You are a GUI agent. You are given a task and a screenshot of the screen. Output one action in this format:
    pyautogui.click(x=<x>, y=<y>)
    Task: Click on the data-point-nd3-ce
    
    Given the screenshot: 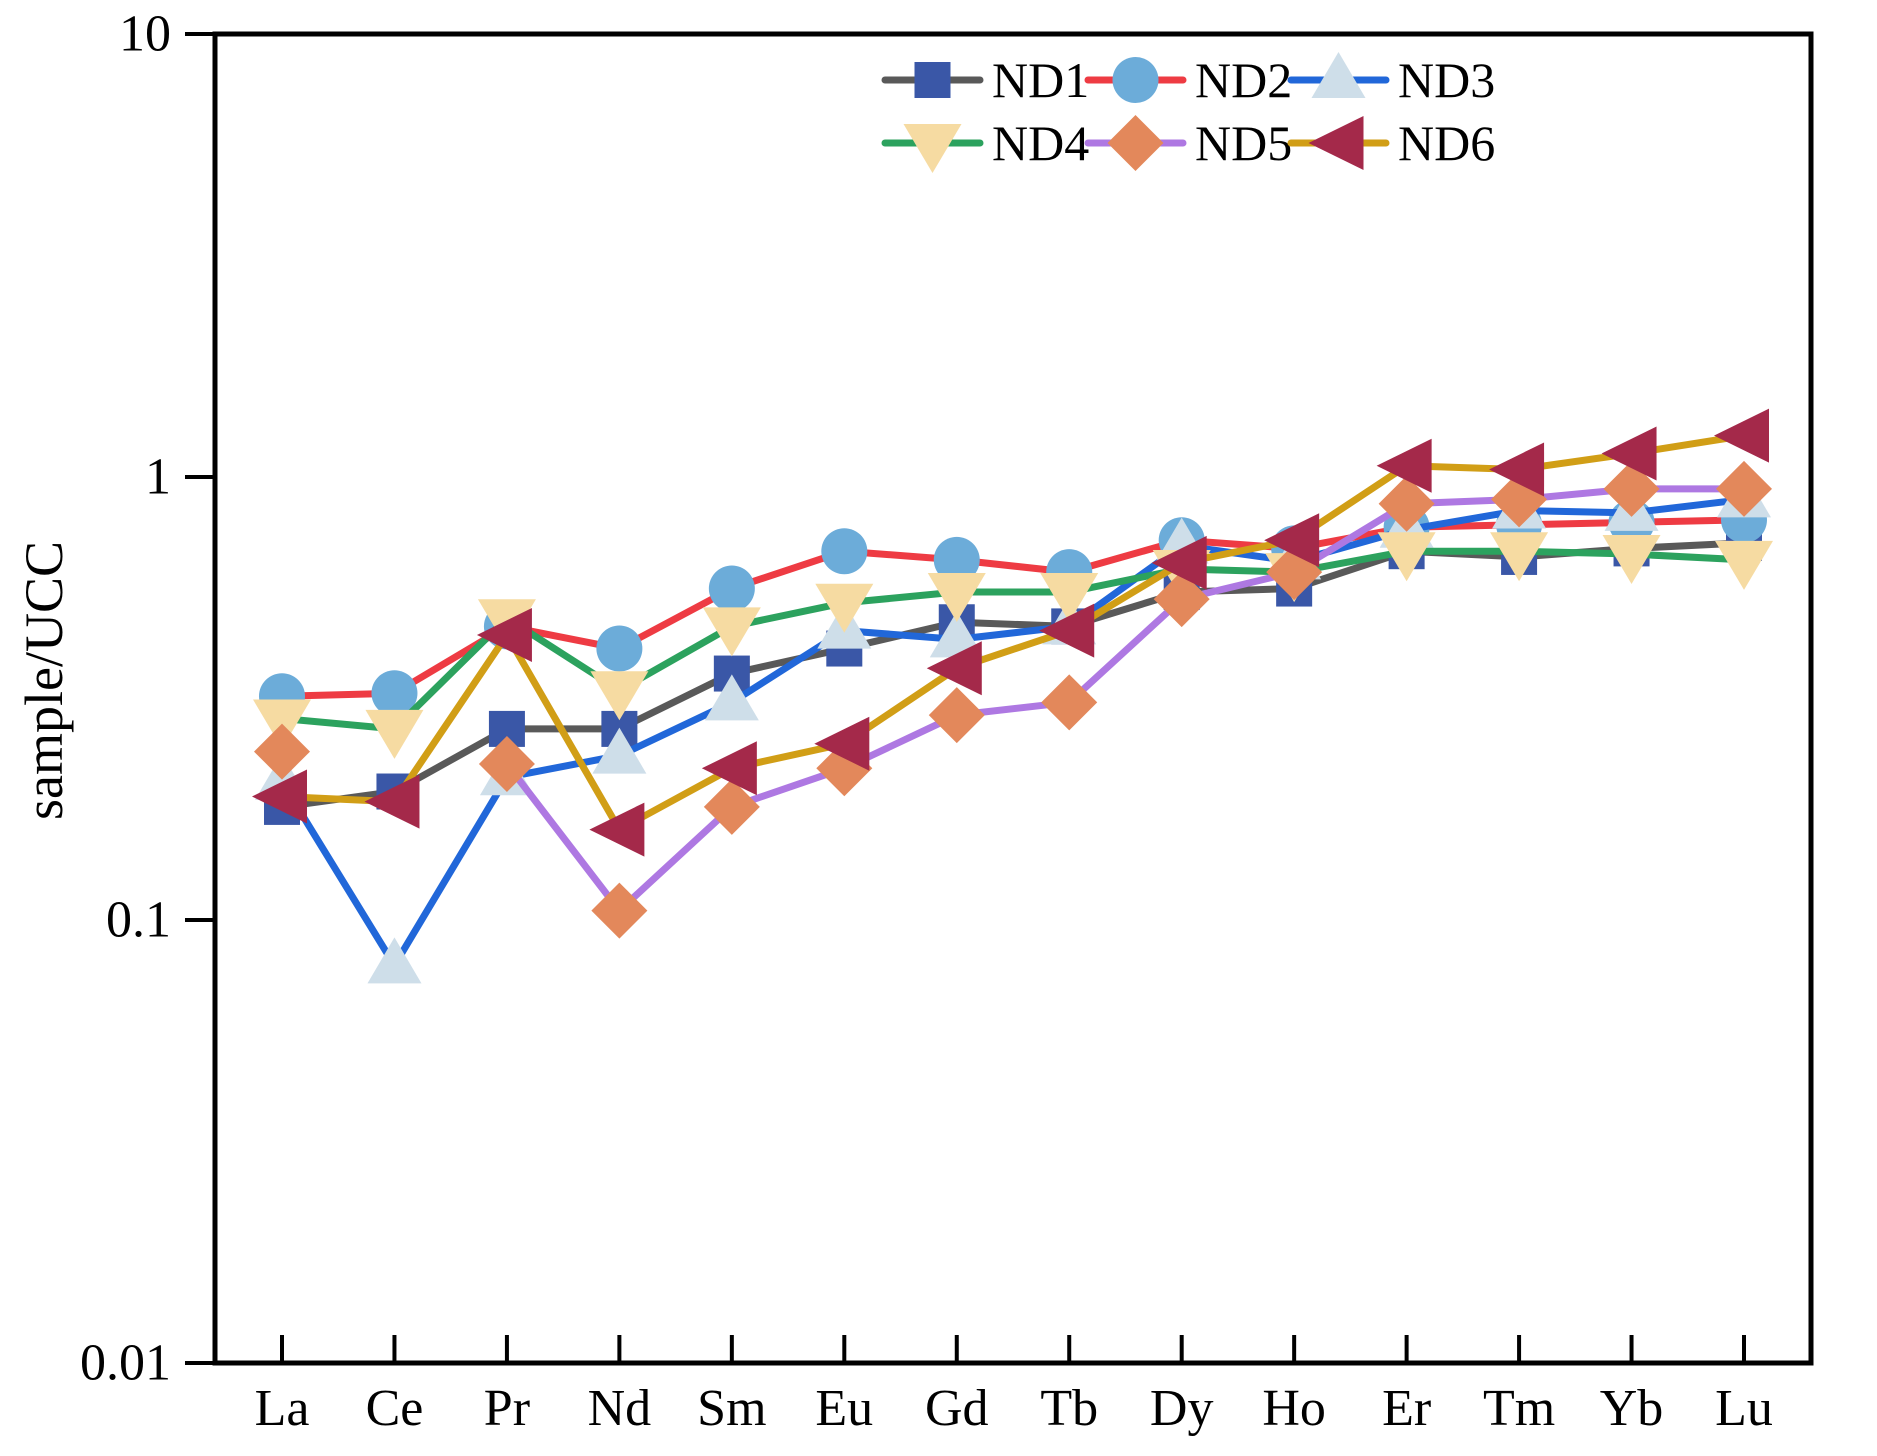 What is the action you would take?
    pyautogui.click(x=394, y=960)
    